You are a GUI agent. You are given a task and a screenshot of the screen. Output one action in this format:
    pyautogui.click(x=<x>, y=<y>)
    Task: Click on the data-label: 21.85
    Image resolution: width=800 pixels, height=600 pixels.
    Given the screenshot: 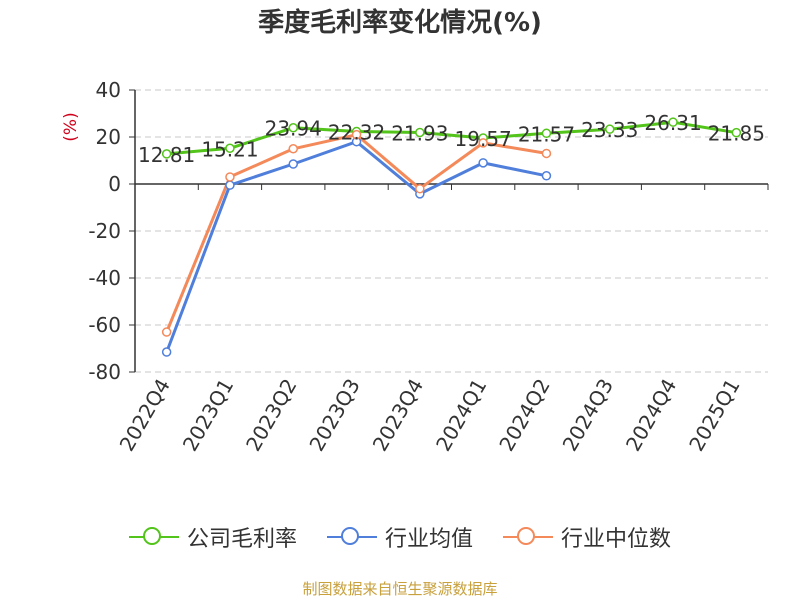 What is the action you would take?
    pyautogui.click(x=736, y=134)
    